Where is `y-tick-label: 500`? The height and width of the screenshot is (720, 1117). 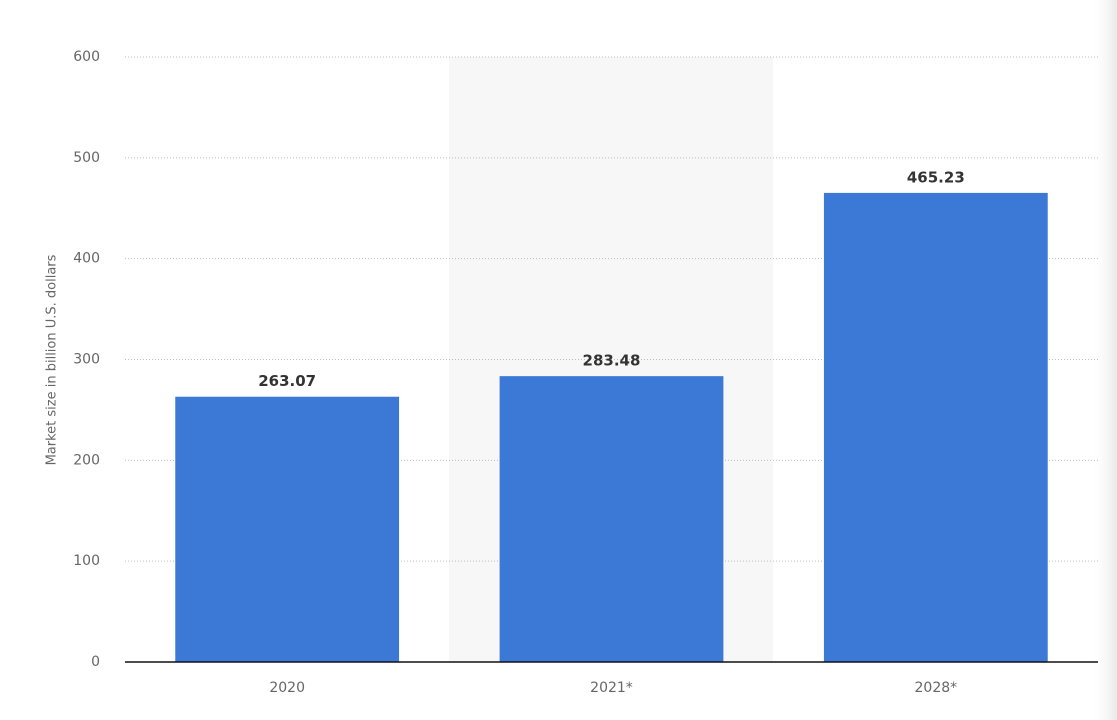 y-tick-label: 500 is located at coordinates (86, 158).